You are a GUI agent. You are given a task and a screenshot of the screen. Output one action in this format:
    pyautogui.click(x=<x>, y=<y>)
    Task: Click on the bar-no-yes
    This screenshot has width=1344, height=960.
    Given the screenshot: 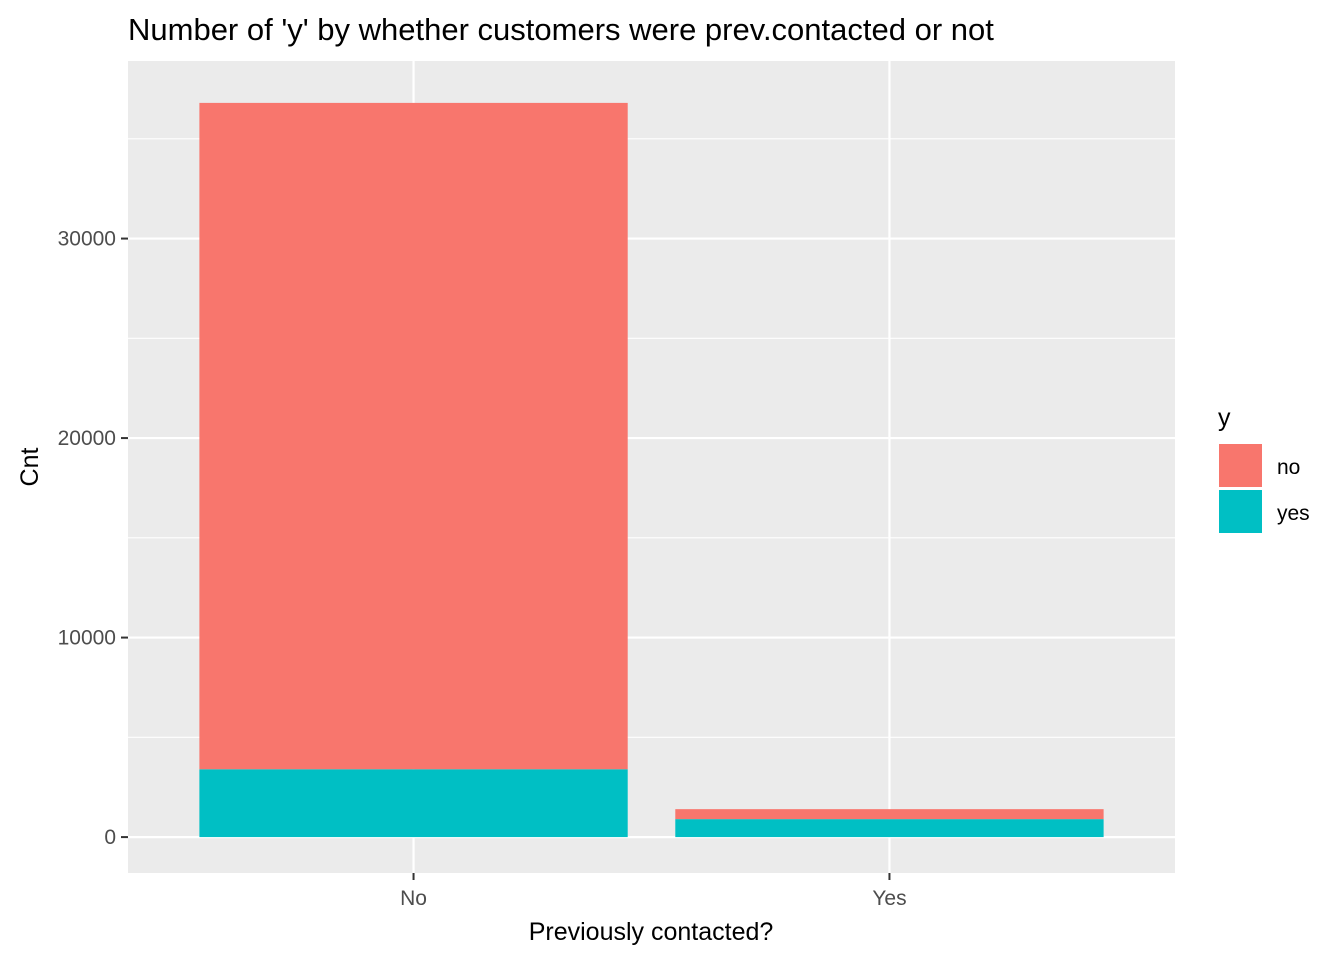 What is the action you would take?
    pyautogui.click(x=413, y=803)
    